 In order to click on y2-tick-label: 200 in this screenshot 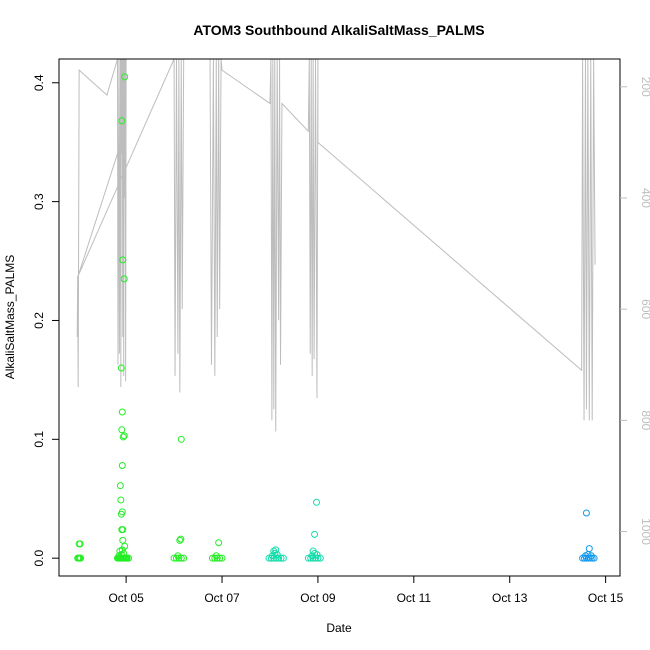, I will do `click(644, 87)`.